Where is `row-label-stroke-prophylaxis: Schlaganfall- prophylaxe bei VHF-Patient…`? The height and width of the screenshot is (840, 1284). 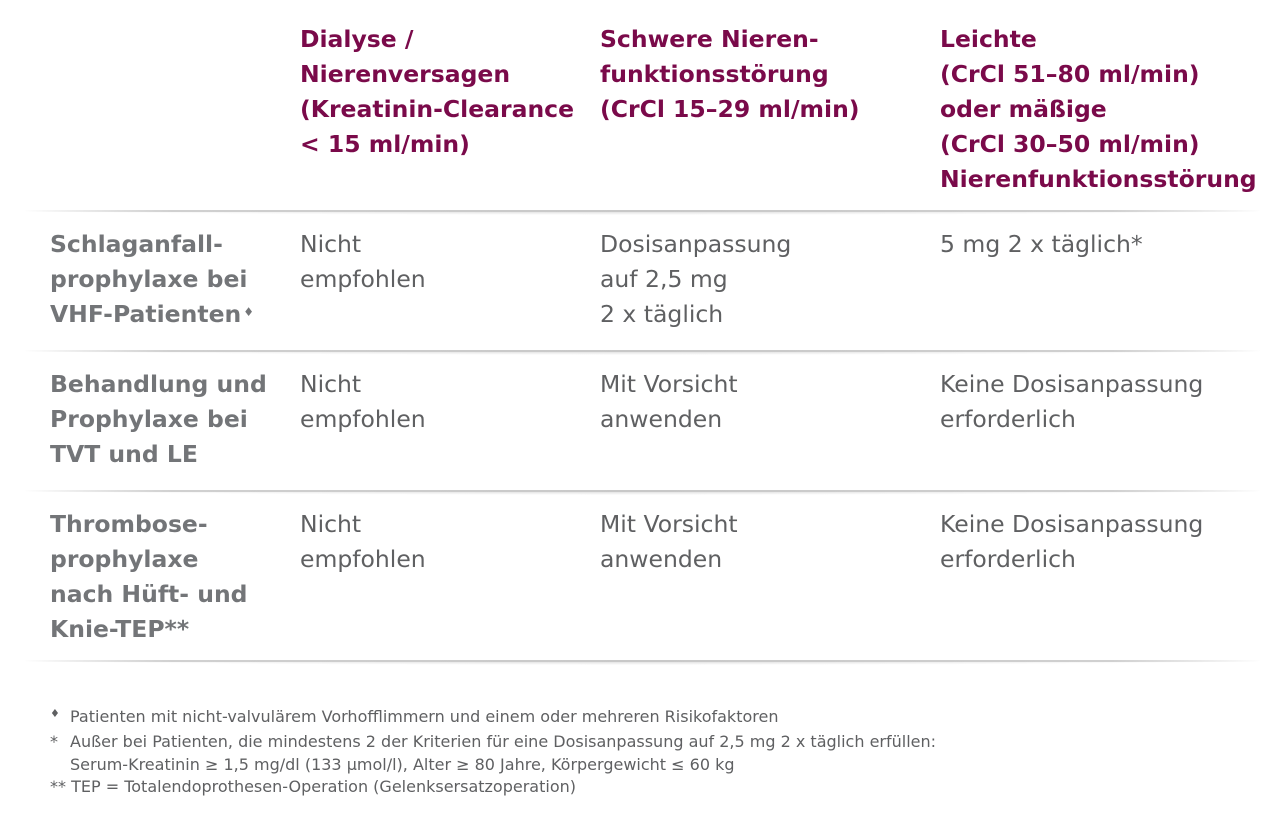 row-label-stroke-prophylaxis: Schlaganfall- prophylaxe bei VHF-Patient… is located at coordinates (152, 279).